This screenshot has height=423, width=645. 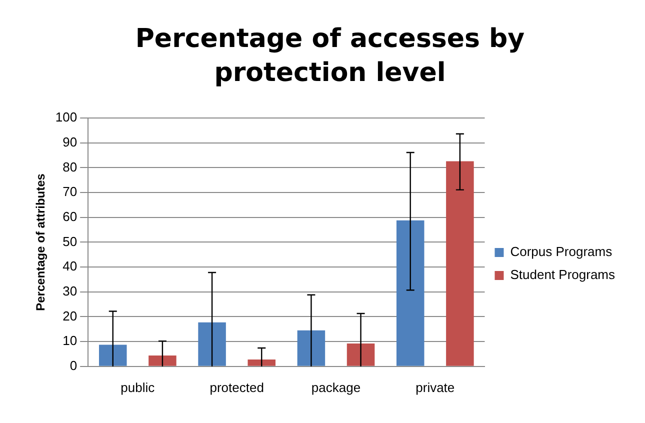 I want to click on y-tick-label: 80, so click(x=70, y=166).